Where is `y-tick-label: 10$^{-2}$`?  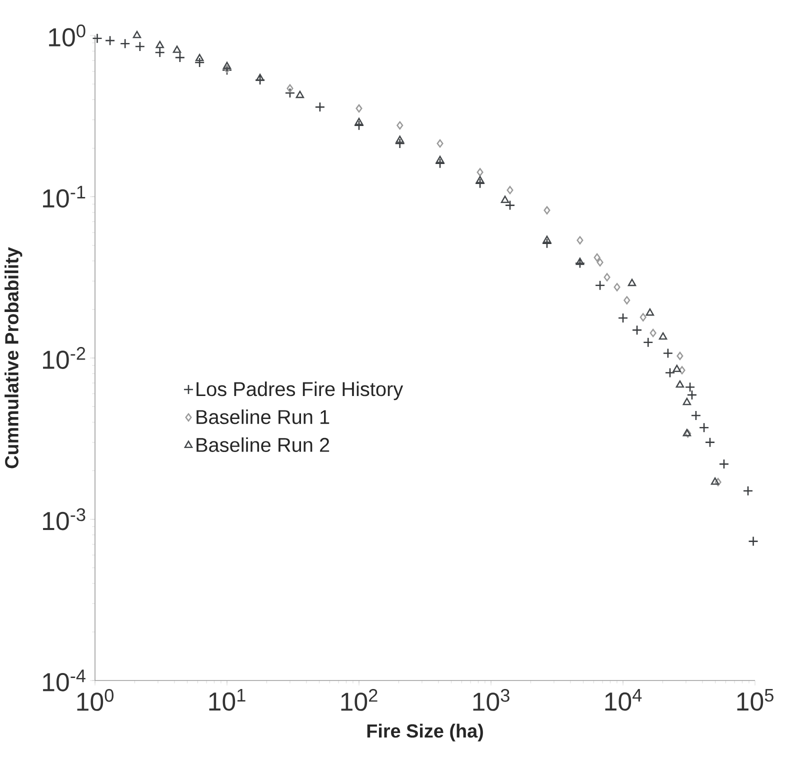 y-tick-label: 10$^{-2}$ is located at coordinates (64, 358).